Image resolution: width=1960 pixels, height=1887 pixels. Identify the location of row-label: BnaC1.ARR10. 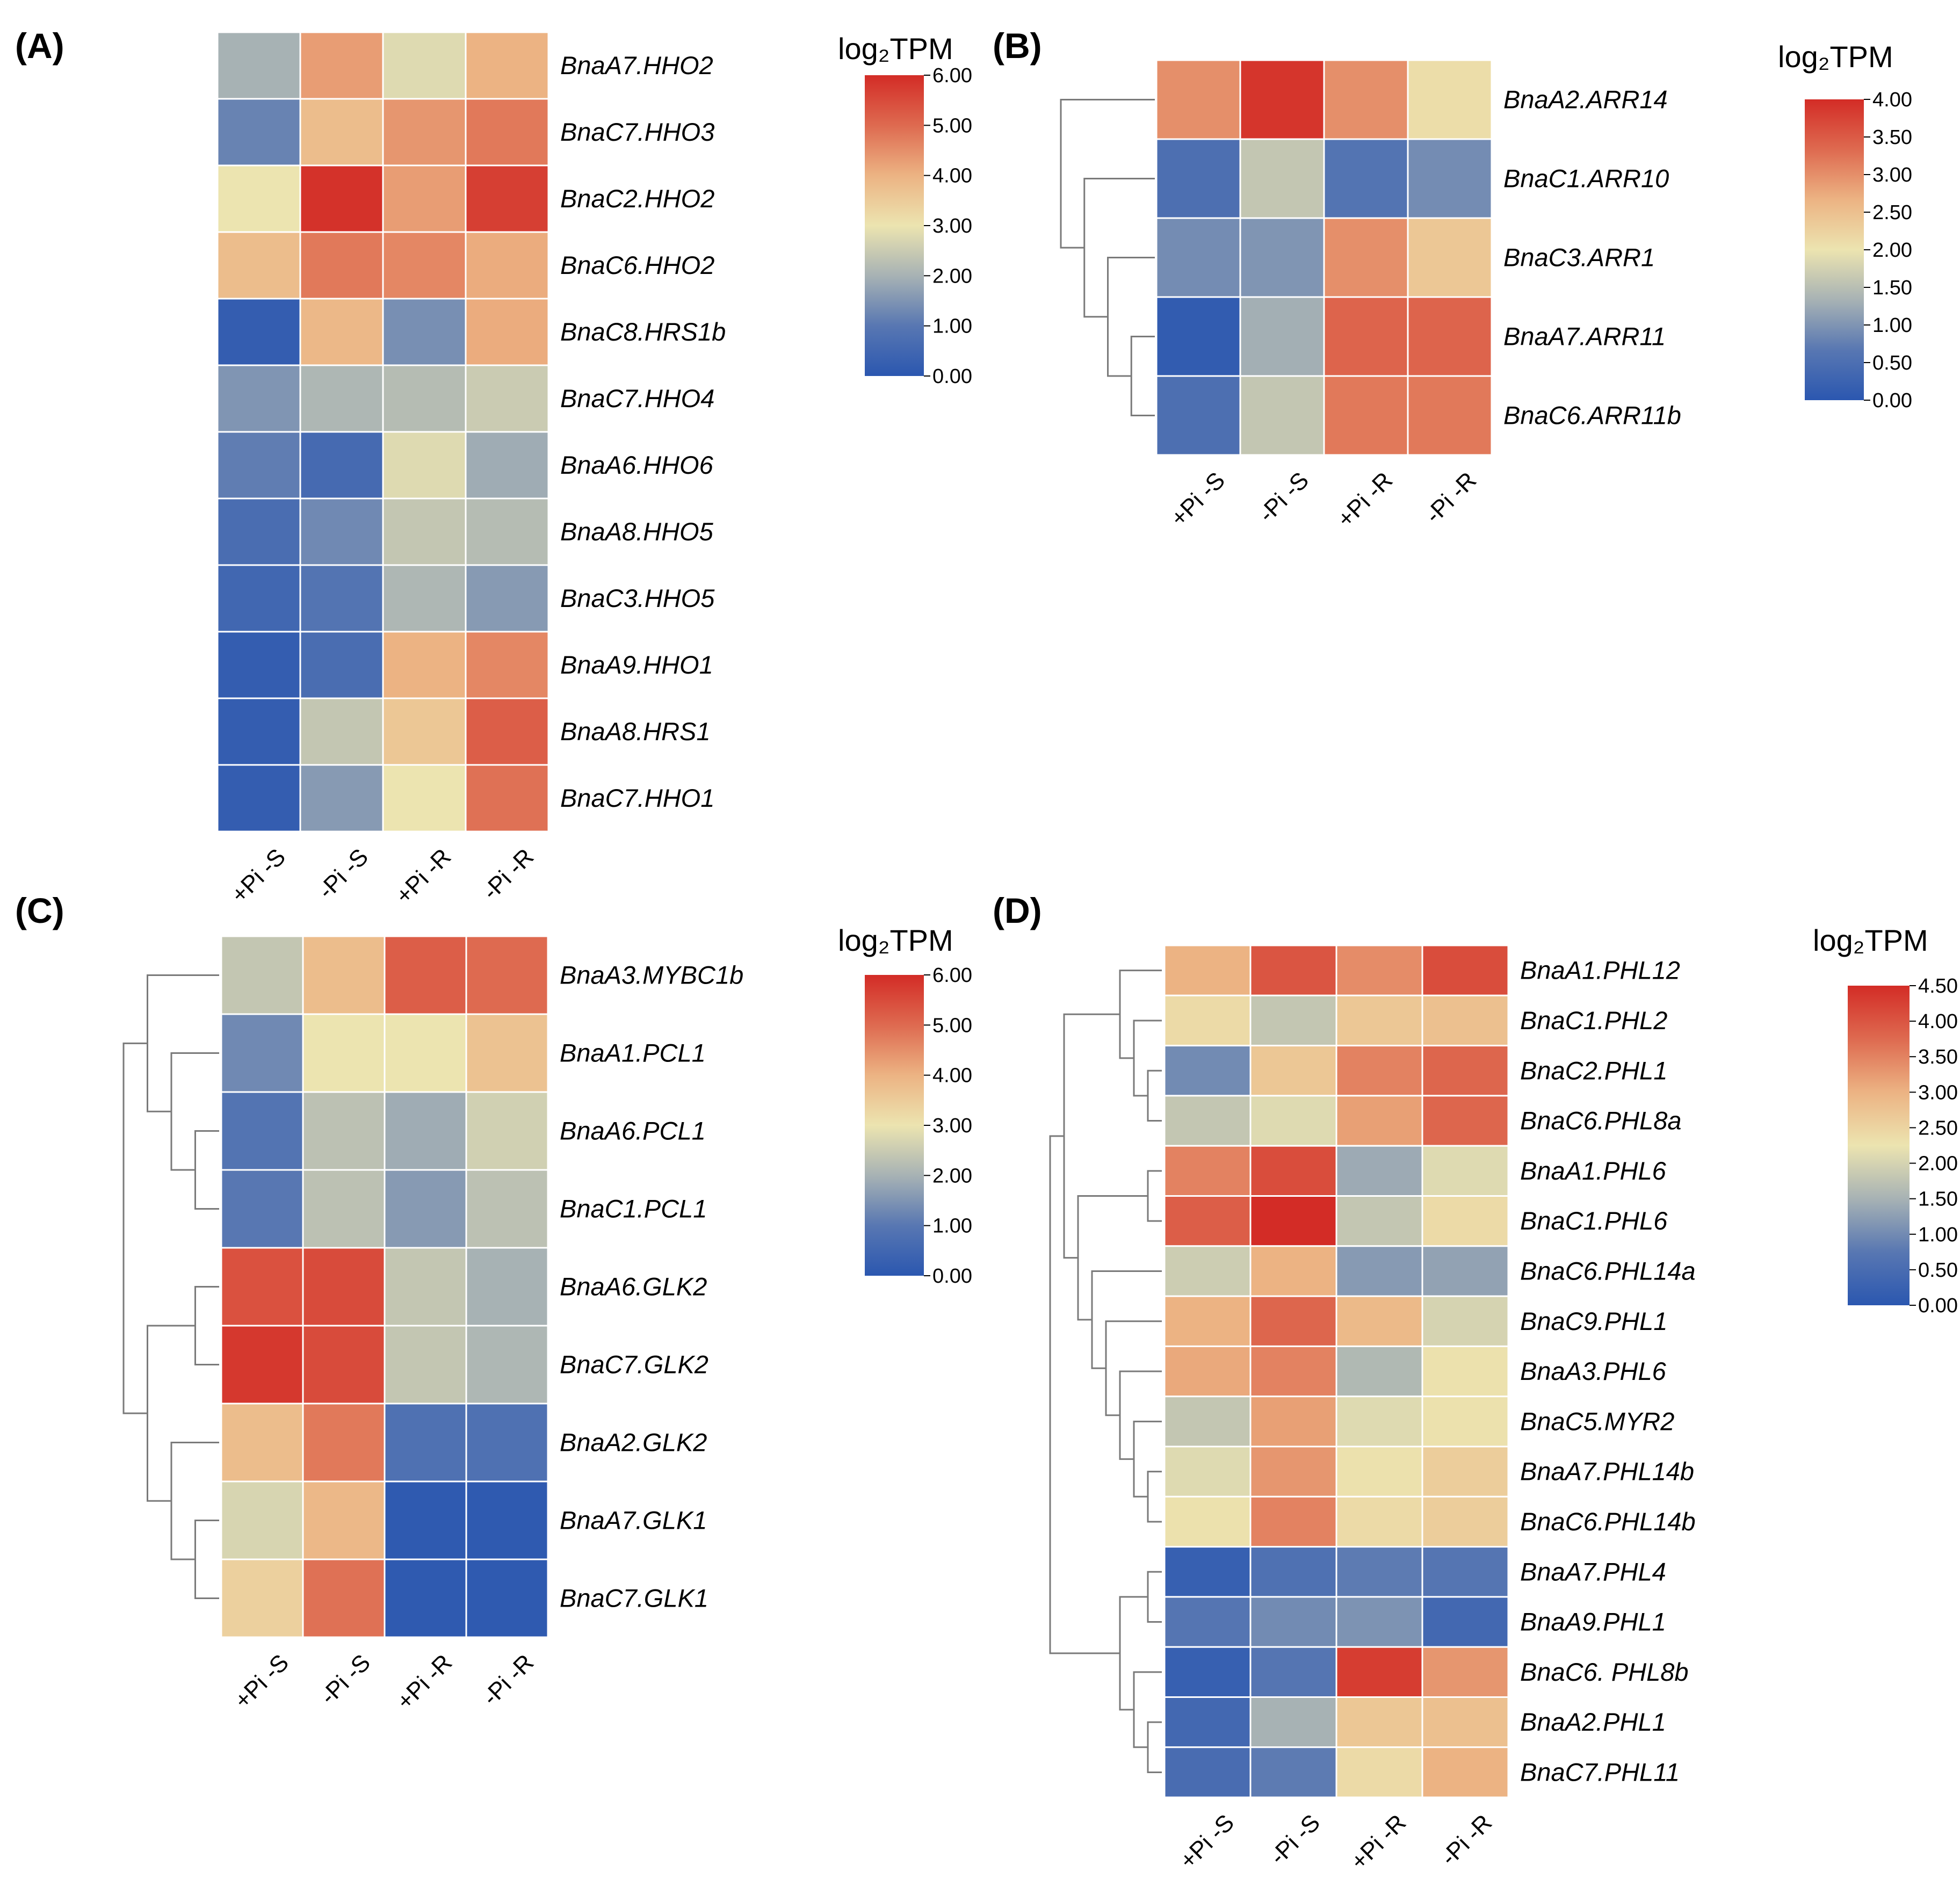
(1586, 178).